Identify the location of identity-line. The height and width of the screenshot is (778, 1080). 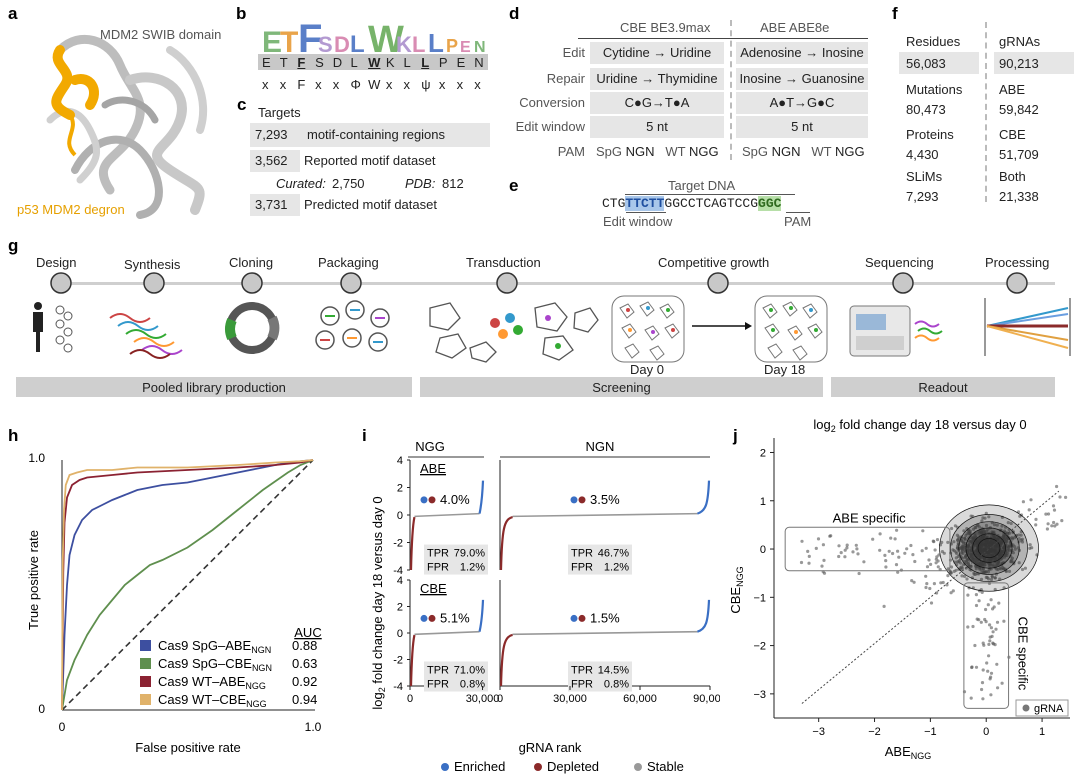
(930, 597).